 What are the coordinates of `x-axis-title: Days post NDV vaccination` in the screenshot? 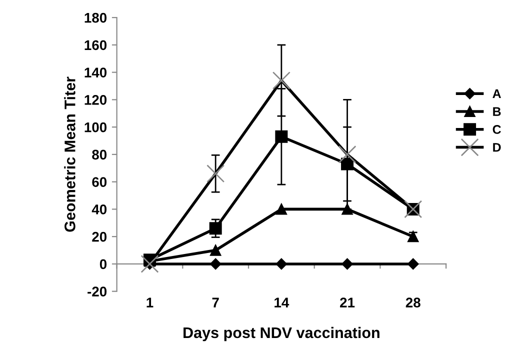 It's located at (282, 334).